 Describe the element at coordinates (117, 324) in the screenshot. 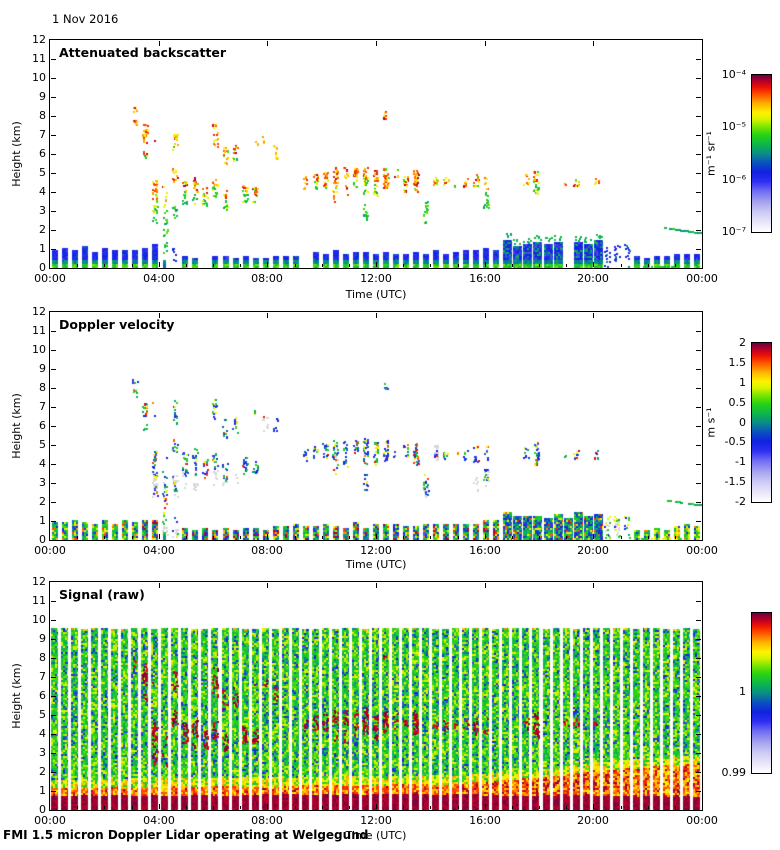

I see `panel-title-velocity: Doppler velocity` at that location.